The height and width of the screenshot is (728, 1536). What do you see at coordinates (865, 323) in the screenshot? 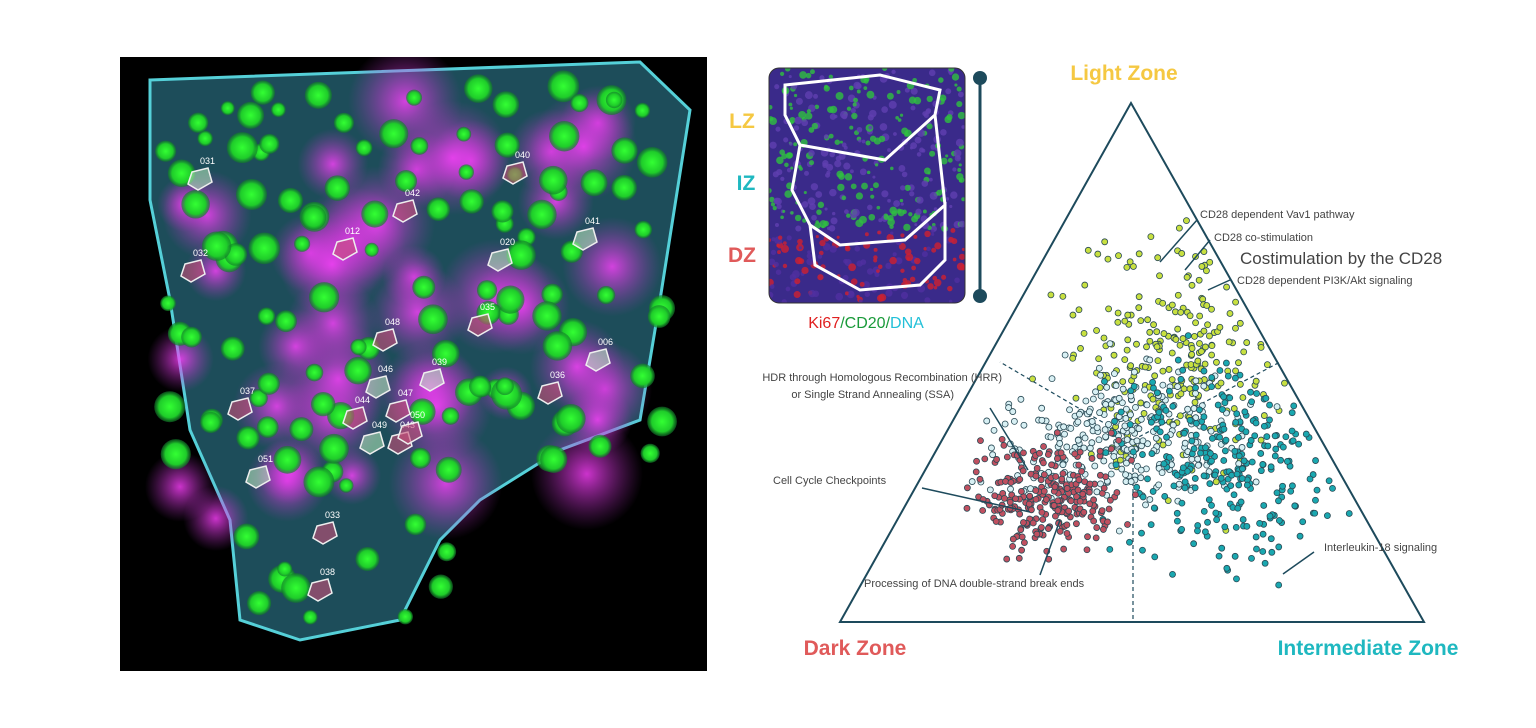
I see `stain: CD20` at bounding box center [865, 323].